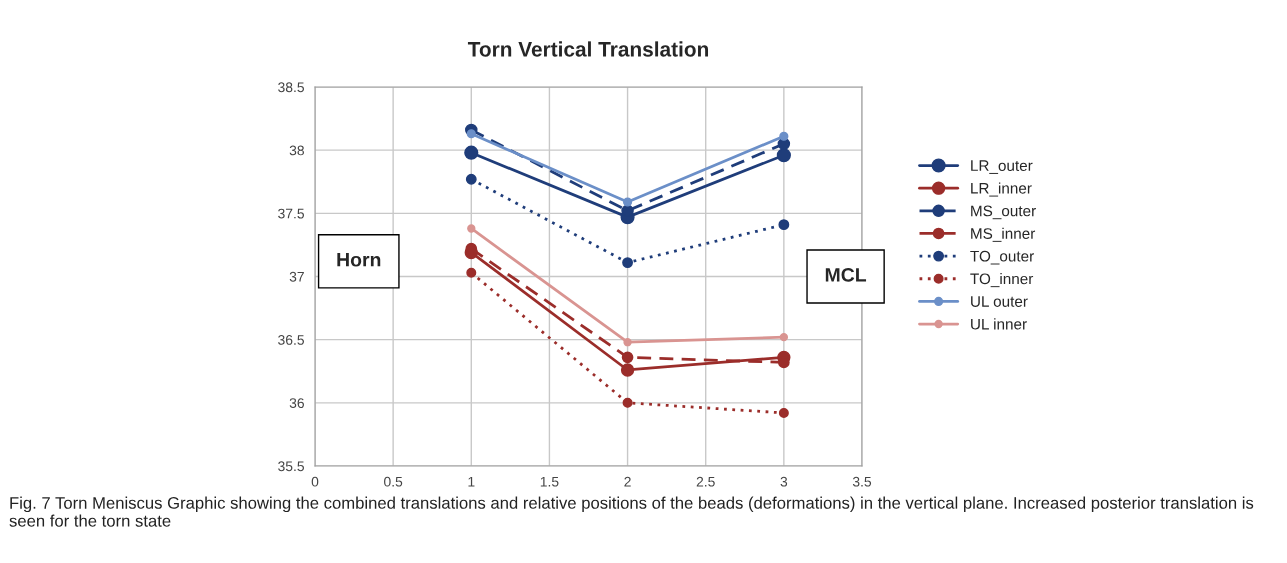 This screenshot has width=1287, height=563. I want to click on legend-label: LR_outer, so click(1002, 167).